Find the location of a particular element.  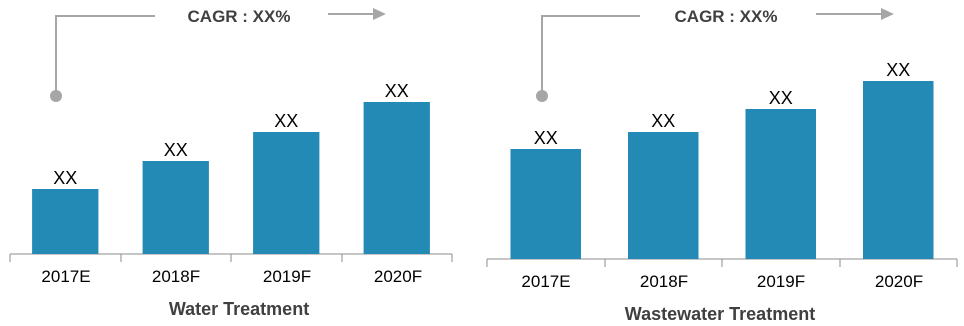

chart-title: Water Treatment is located at coordinates (239, 309).